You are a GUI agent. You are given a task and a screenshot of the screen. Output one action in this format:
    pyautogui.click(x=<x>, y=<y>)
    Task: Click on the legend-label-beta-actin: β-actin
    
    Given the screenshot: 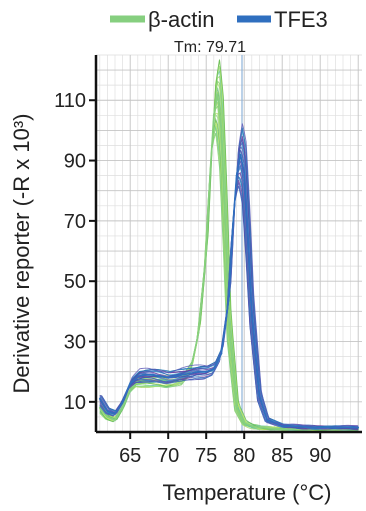 What is the action you would take?
    pyautogui.click(x=181, y=19)
    